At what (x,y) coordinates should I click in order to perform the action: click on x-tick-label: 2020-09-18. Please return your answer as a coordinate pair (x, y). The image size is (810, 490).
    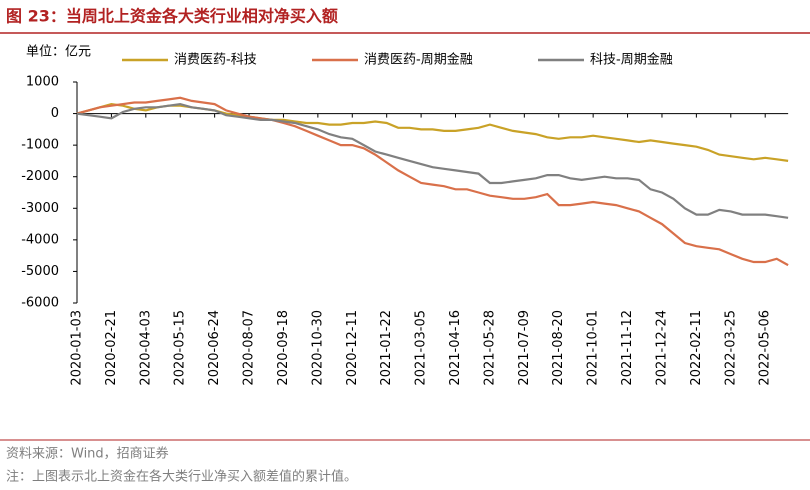
    Looking at the image, I should click on (283, 348).